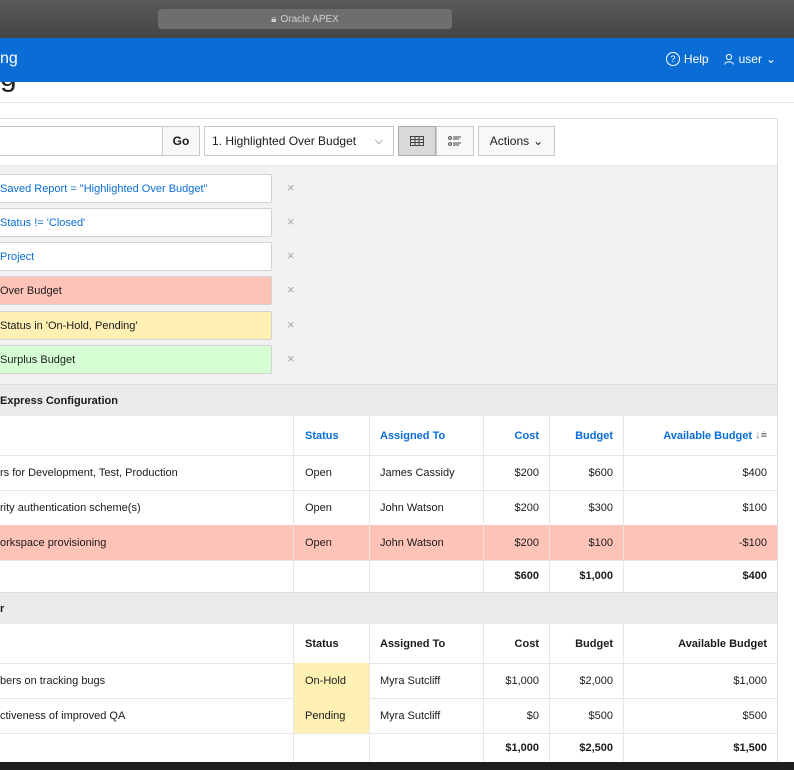  Describe the element at coordinates (332, 748) in the screenshot. I see `status-cell` at that location.